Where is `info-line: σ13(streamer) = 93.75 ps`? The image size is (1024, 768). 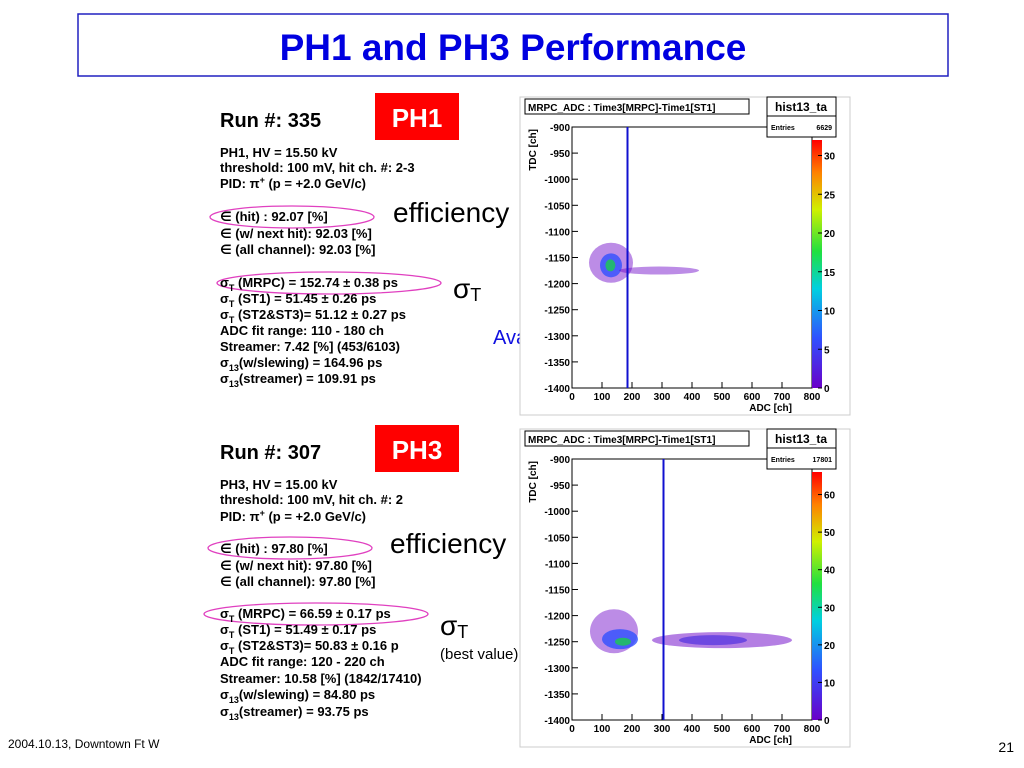
info-line: σ13(streamer) = 93.75 ps is located at coordinates (294, 713).